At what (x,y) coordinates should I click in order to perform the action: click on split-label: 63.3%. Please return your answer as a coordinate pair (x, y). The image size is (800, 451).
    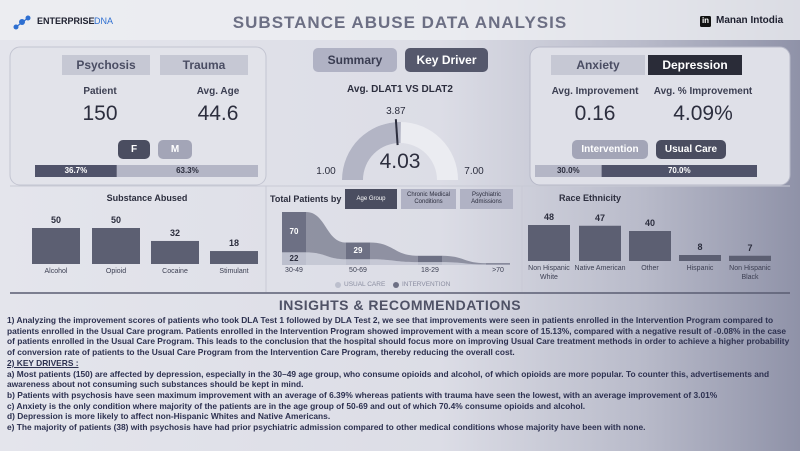
    Looking at the image, I should click on (187, 170).